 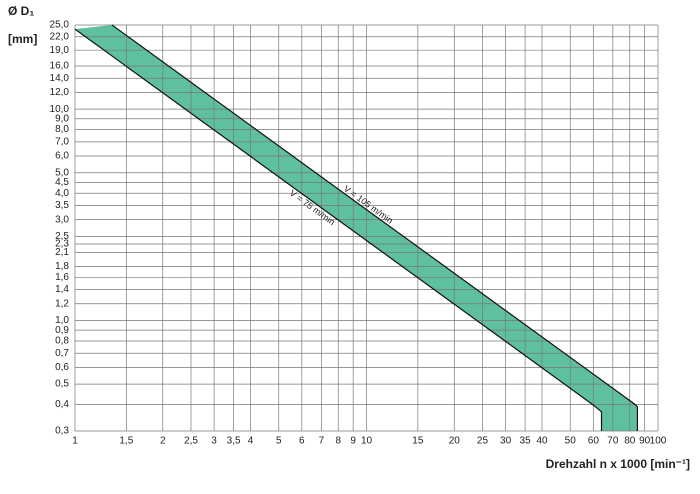 I want to click on y-tick-label: 2,1, so click(x=62, y=252).